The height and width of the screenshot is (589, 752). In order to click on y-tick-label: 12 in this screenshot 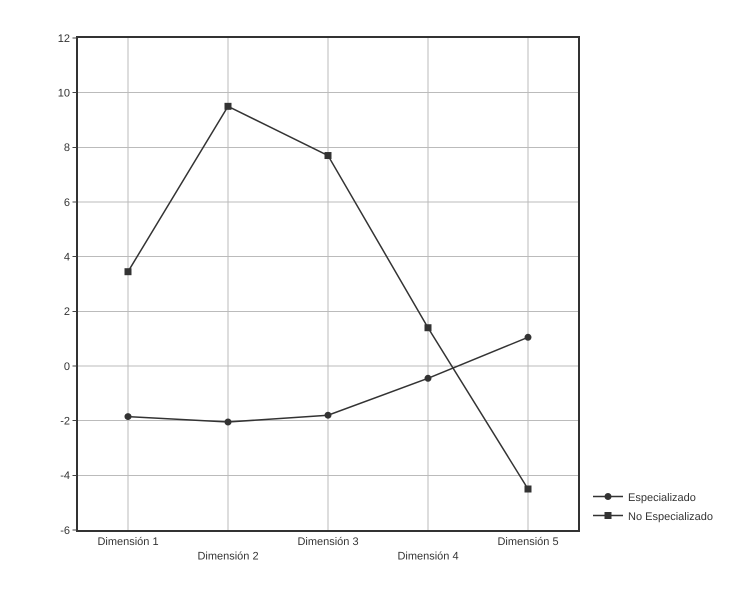, I will do `click(64, 38)`.